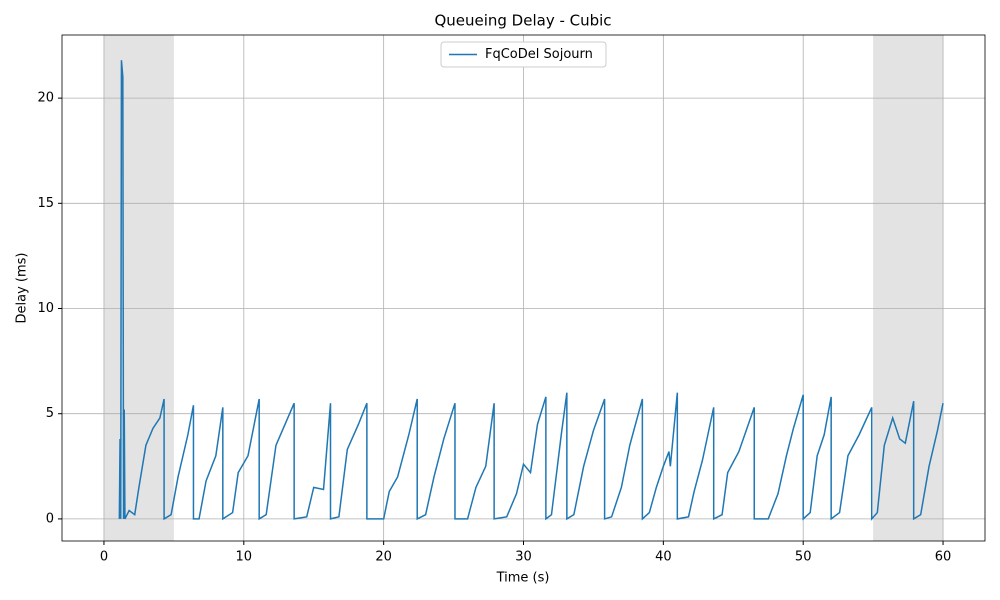  Describe the element at coordinates (50, 518) in the screenshot. I see `y-tick-label: 0` at that location.